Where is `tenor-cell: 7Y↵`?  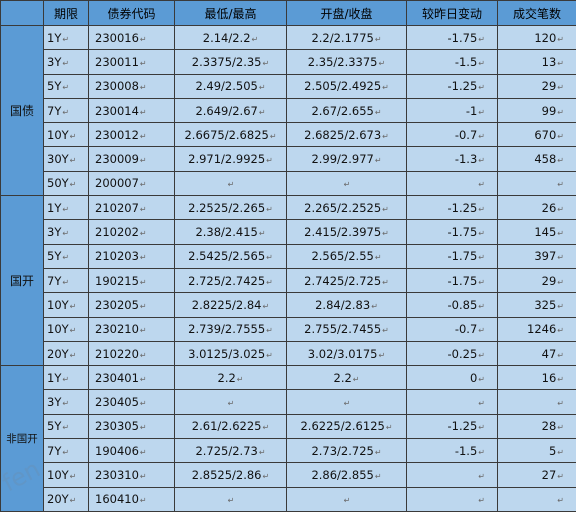
tenor-cell: 7Y↵ is located at coordinates (66, 451).